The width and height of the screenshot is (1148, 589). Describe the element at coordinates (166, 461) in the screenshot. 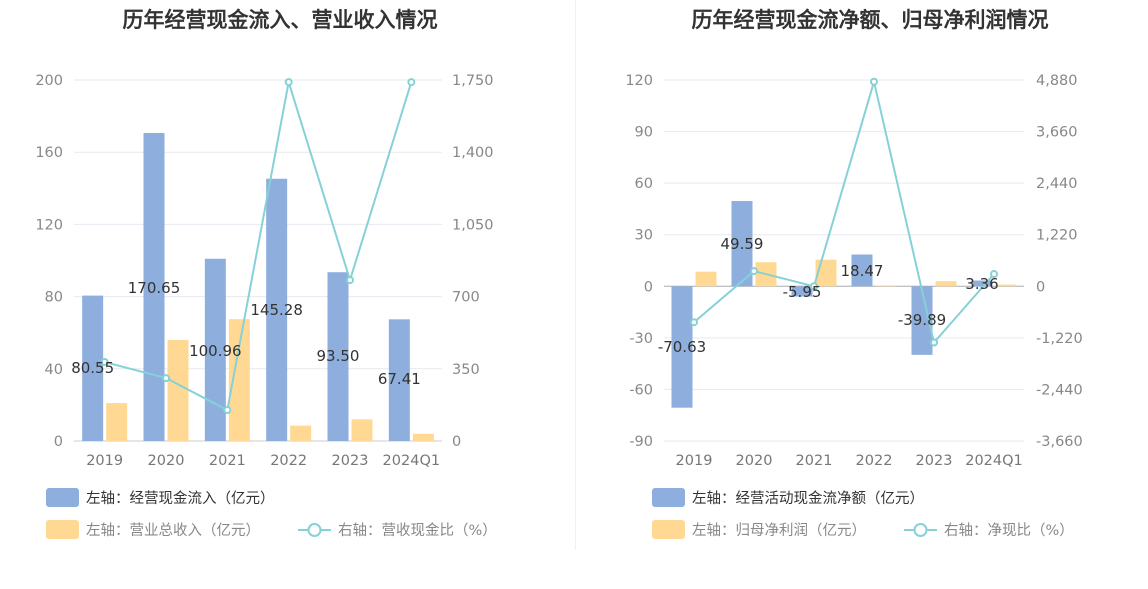

I see `x-tick-label: 2020` at that location.